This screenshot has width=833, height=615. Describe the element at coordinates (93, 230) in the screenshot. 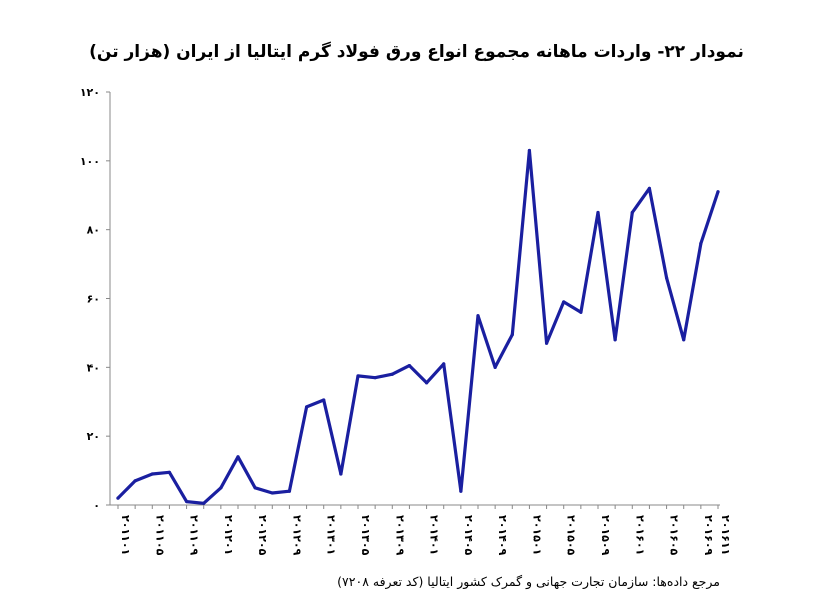

I see `y-tick-label: ۸۰` at that location.